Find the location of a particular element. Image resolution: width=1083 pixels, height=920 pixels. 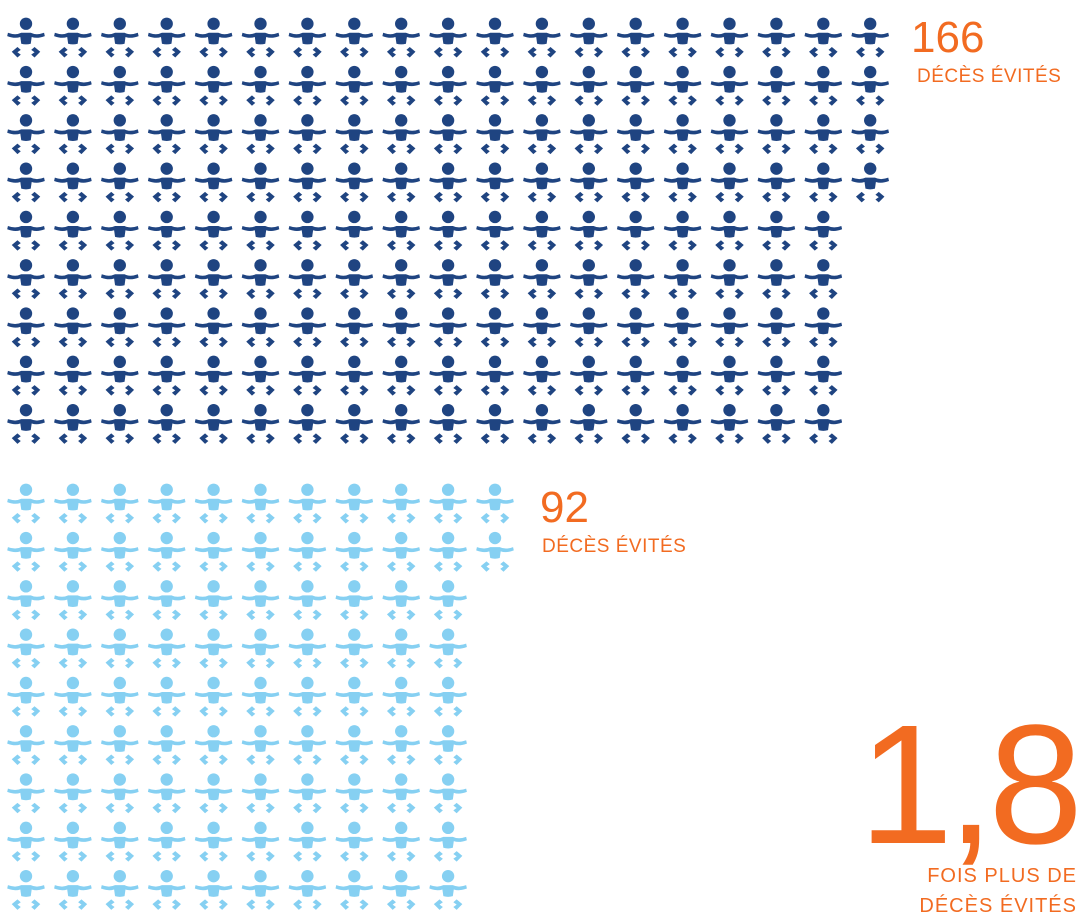

stat-number: 92 is located at coordinates (564, 507).